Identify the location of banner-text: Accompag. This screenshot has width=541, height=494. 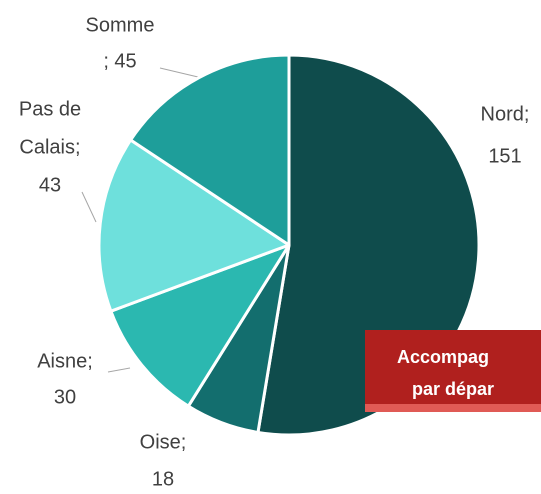
(443, 357).